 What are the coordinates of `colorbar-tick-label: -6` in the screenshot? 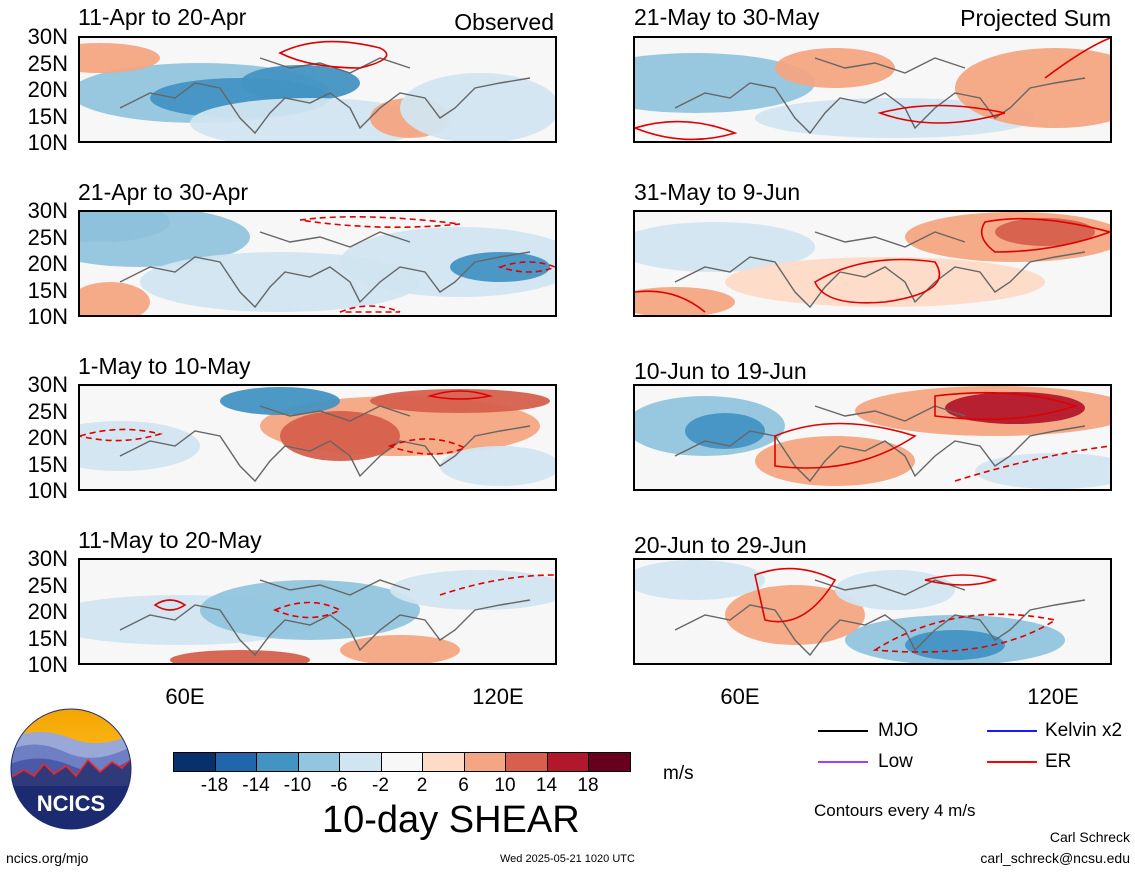 It's located at (339, 785).